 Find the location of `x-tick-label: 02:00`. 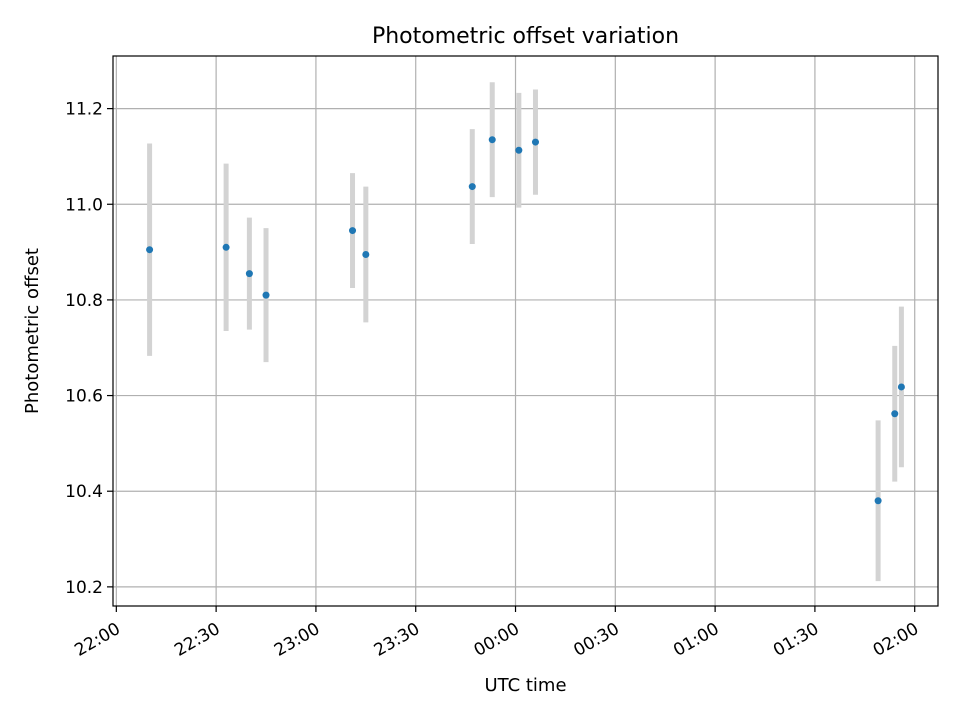

x-tick-label: 02:00 is located at coordinates (896, 640).